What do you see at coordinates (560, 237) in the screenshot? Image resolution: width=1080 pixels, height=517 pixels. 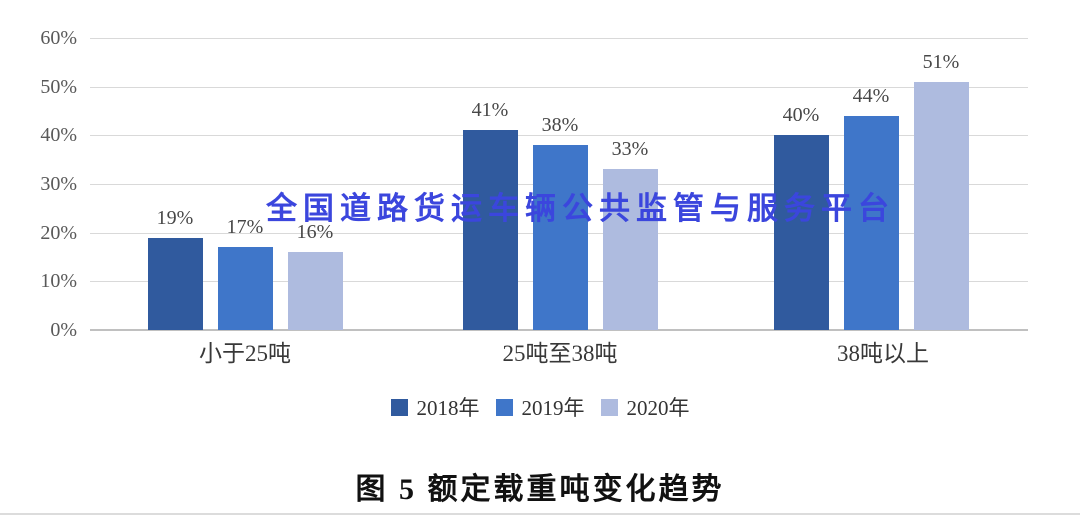 I see `bar-2019年-25吨至38吨` at bounding box center [560, 237].